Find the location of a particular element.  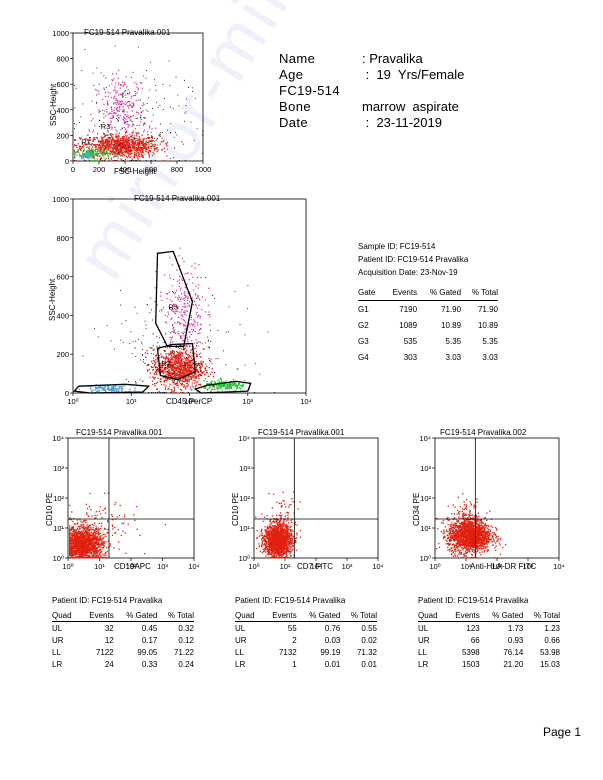

table-row: G2 1089 10.89 10.89 is located at coordinates (428, 325).